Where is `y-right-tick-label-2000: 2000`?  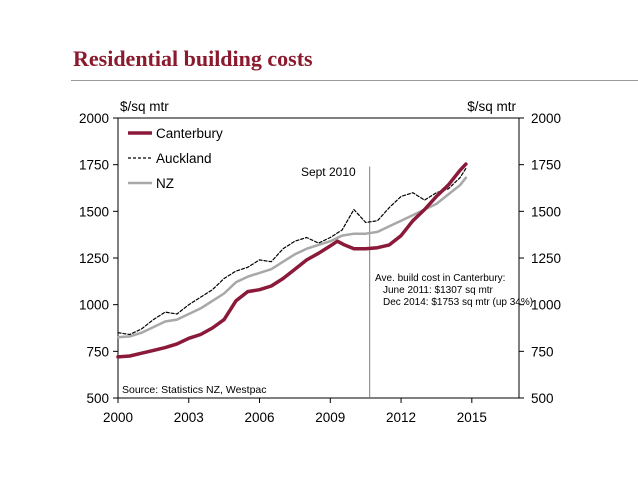
y-right-tick-label-2000: 2000 is located at coordinates (546, 118).